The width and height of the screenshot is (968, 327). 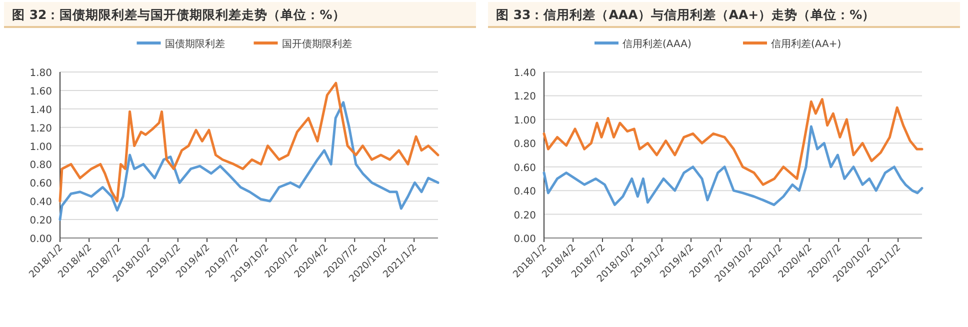 I want to click on legend-label: 信用利差(AAA), so click(x=657, y=44).